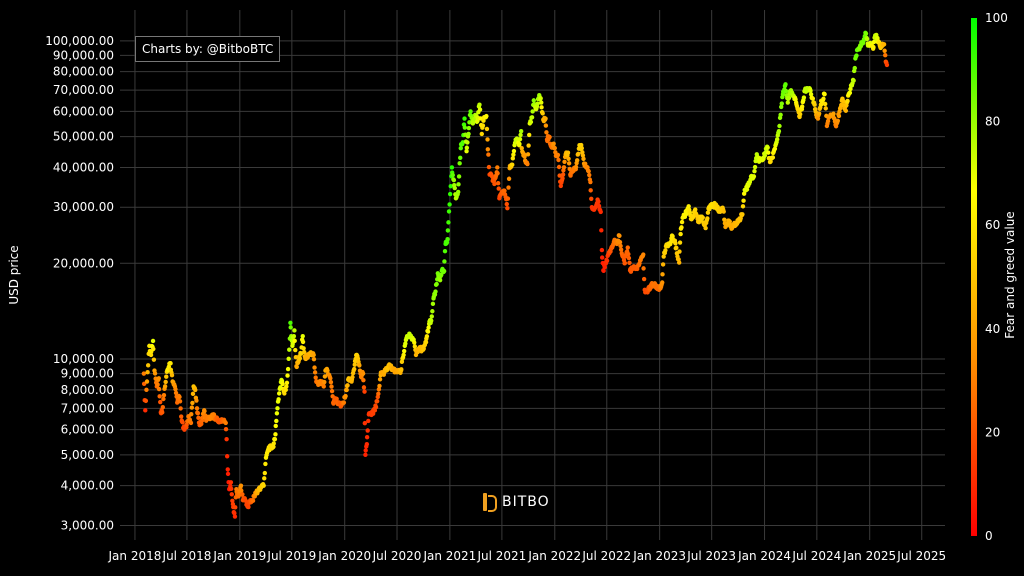 Image resolution: width=1024 pixels, height=576 pixels. What do you see at coordinates (992, 432) in the screenshot?
I see `colorbar-tick-label: 20` at bounding box center [992, 432].